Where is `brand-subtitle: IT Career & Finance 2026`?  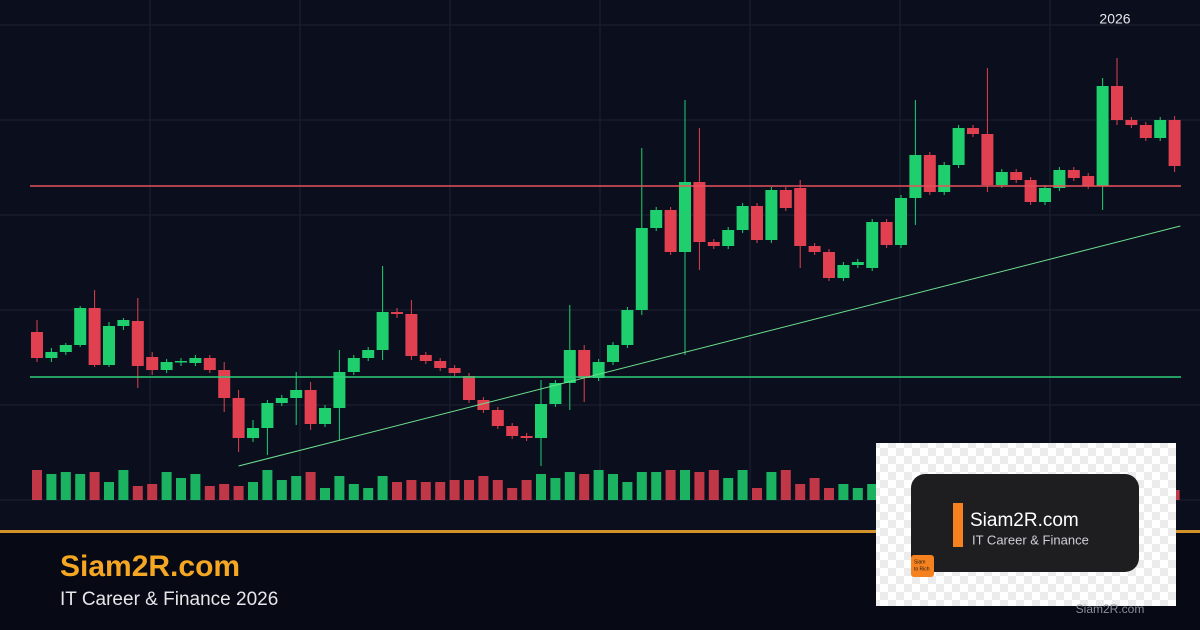
brand-subtitle: IT Career & Finance 2026 is located at coordinates (169, 599).